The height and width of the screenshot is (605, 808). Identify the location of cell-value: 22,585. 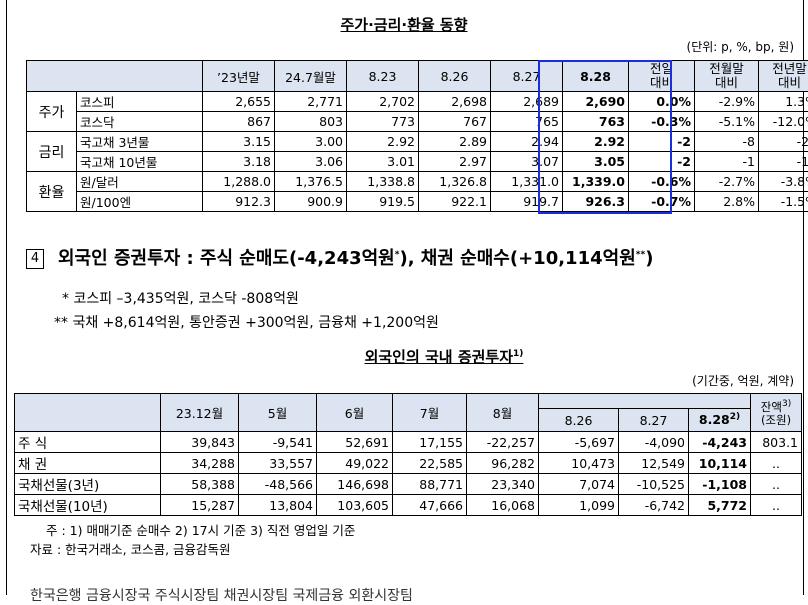
(430, 463).